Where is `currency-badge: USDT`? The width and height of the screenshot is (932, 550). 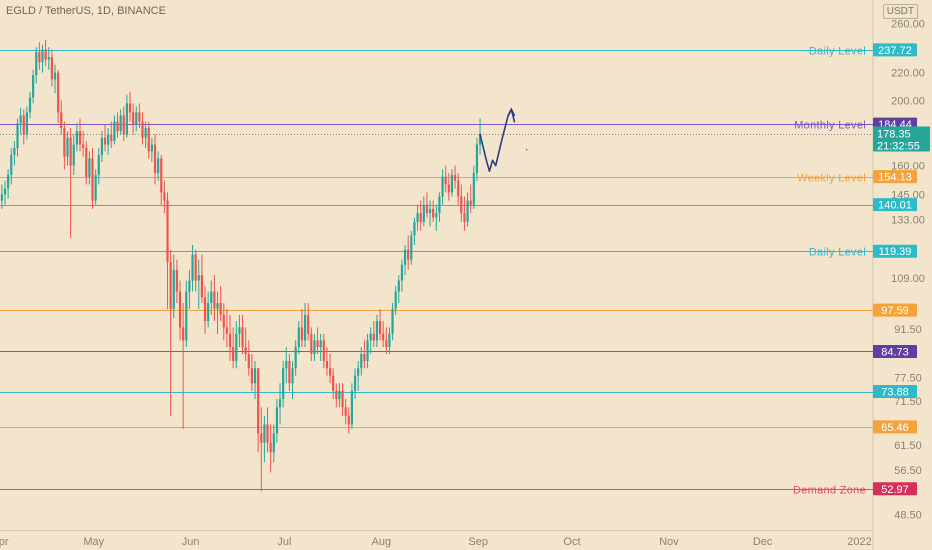 currency-badge: USDT is located at coordinates (900, 11).